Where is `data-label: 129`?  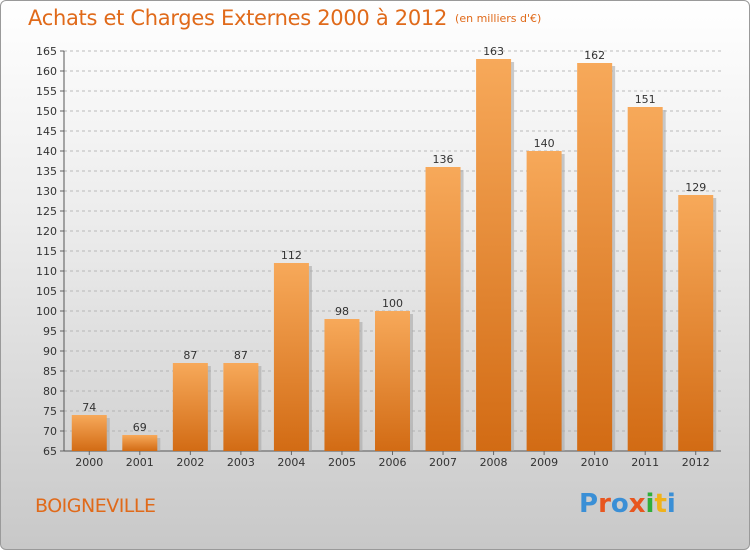
data-label: 129 is located at coordinates (695, 187).